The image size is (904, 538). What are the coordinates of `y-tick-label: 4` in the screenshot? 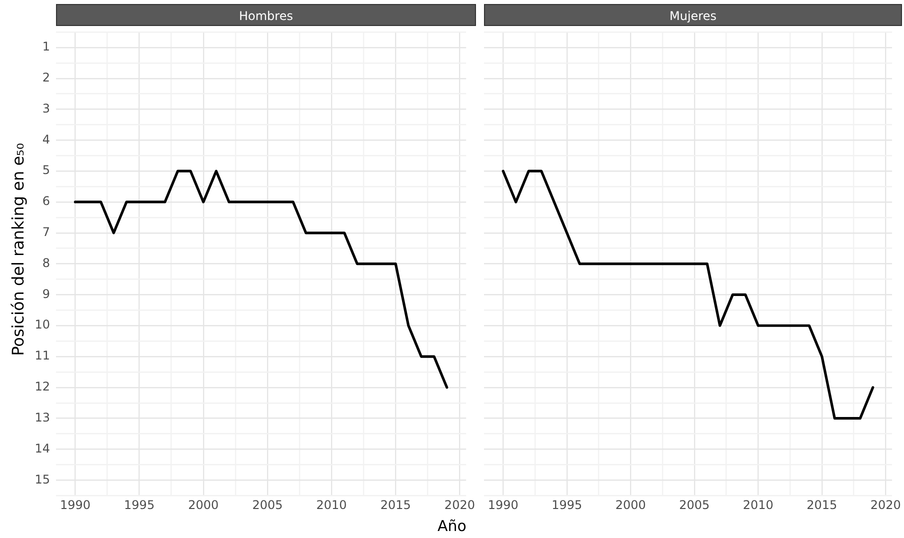 It's located at (46, 139).